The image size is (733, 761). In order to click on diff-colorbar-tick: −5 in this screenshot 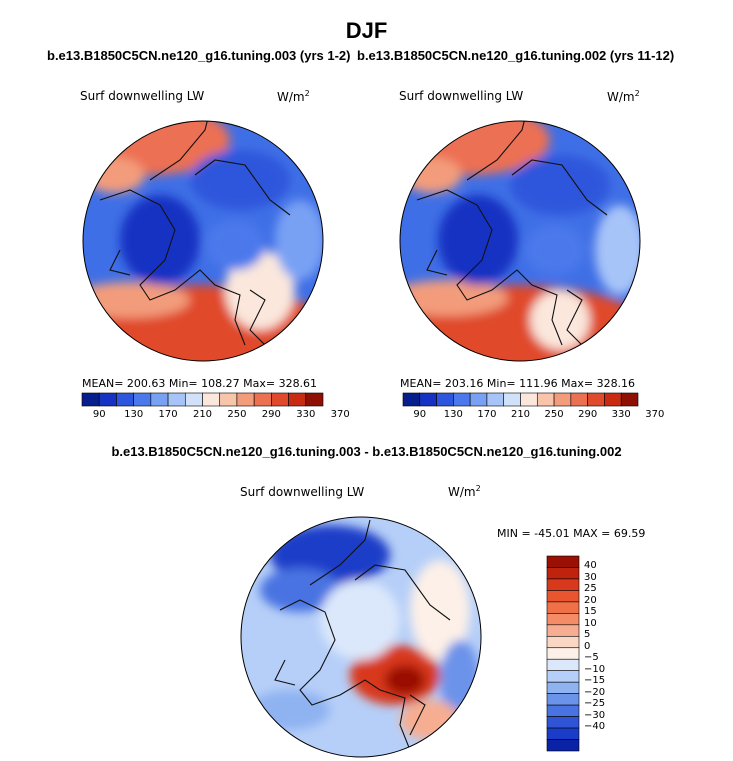, I will do `click(591, 658)`.